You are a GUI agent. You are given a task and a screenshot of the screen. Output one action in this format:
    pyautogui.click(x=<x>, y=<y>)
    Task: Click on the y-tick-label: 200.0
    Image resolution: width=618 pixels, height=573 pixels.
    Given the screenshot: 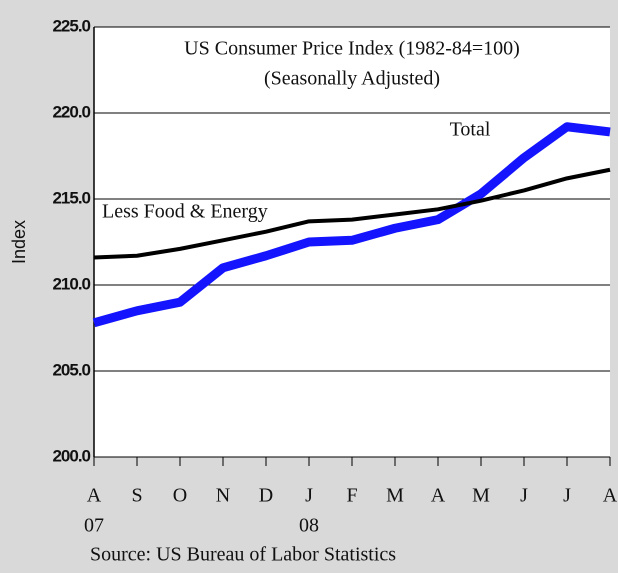 What is the action you would take?
    pyautogui.click(x=71, y=455)
    